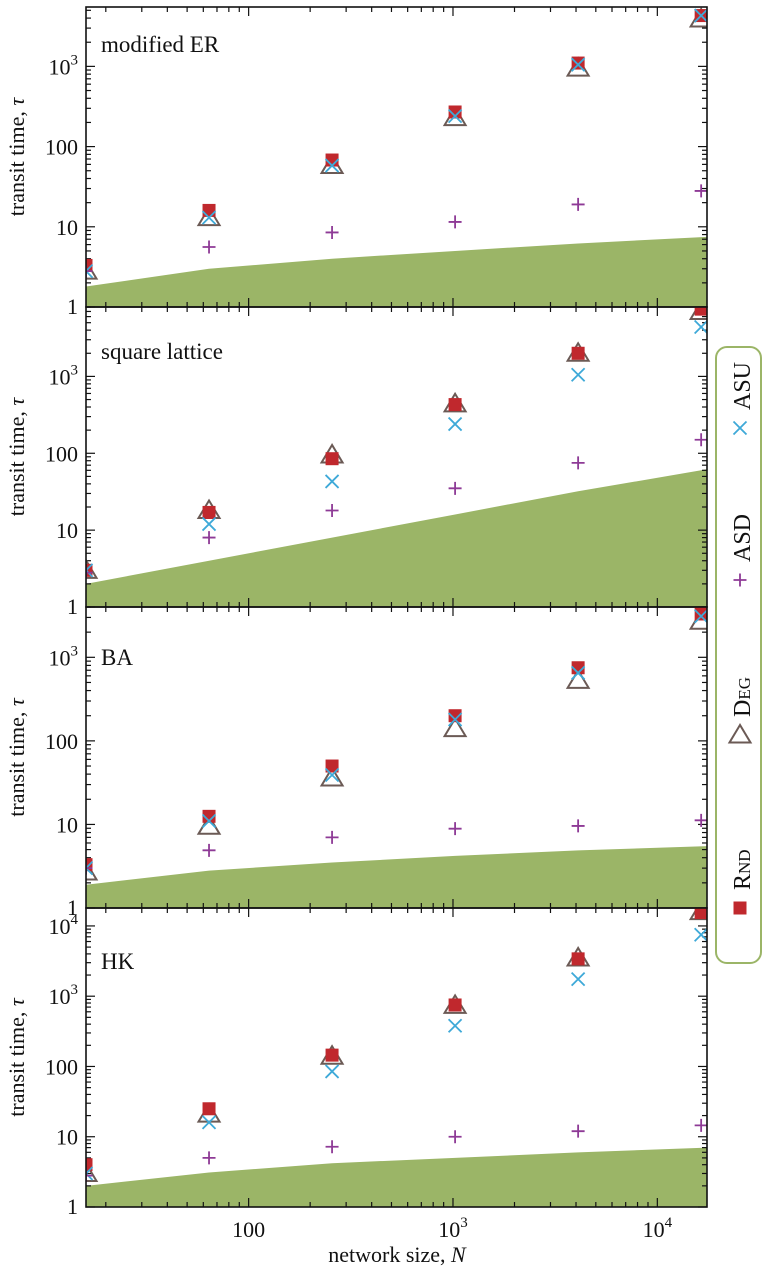 The height and width of the screenshot is (1269, 764). What do you see at coordinates (64, 925) in the screenshot?
I see `y-tick-label: 10⁴` at bounding box center [64, 925].